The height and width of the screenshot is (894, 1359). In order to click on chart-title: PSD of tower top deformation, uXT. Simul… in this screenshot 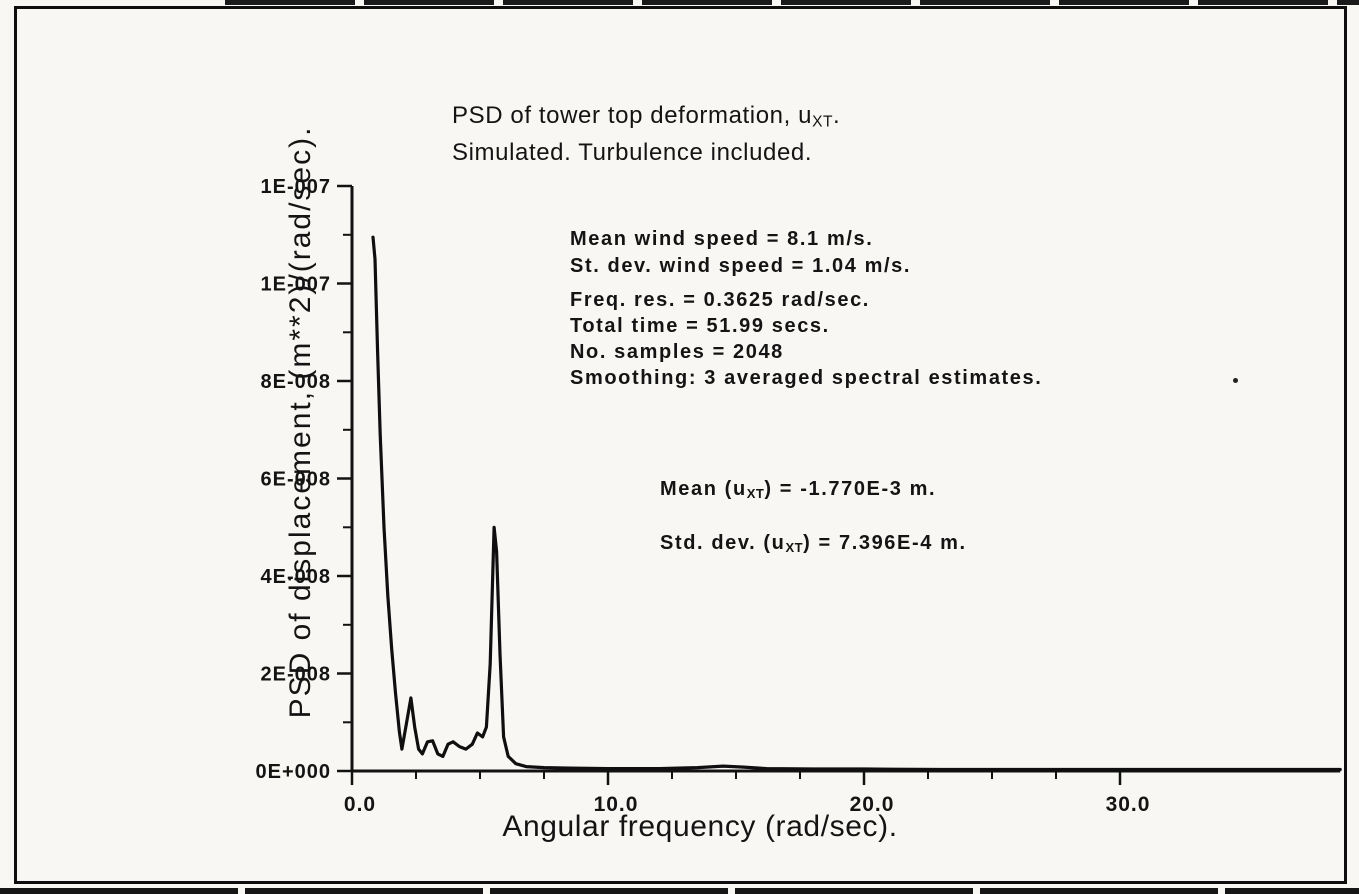, I will do `click(646, 134)`.